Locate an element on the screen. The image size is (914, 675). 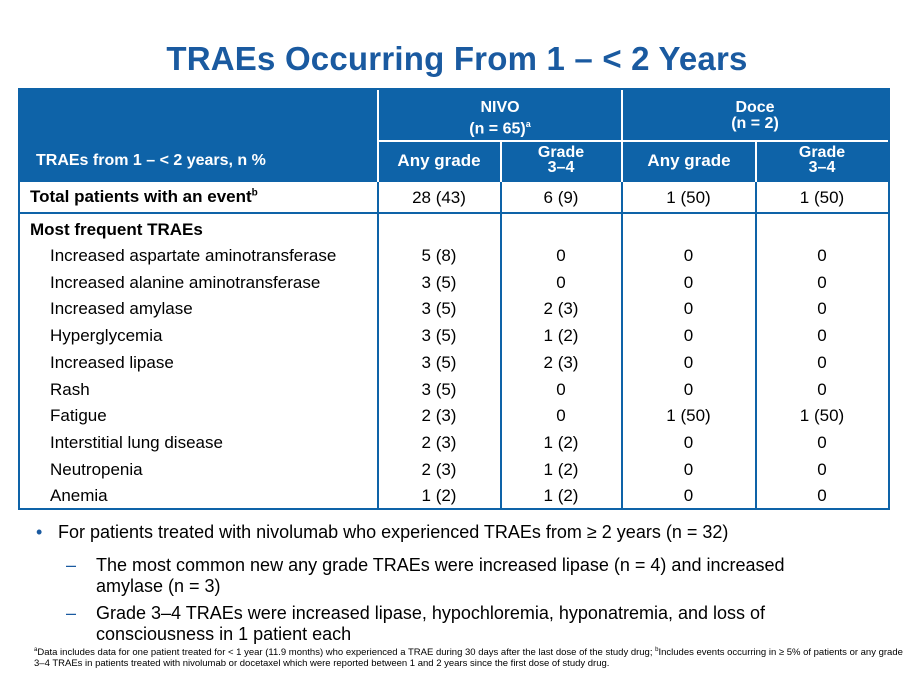
col-nivo-any-grade: Any grade is located at coordinates (439, 160).